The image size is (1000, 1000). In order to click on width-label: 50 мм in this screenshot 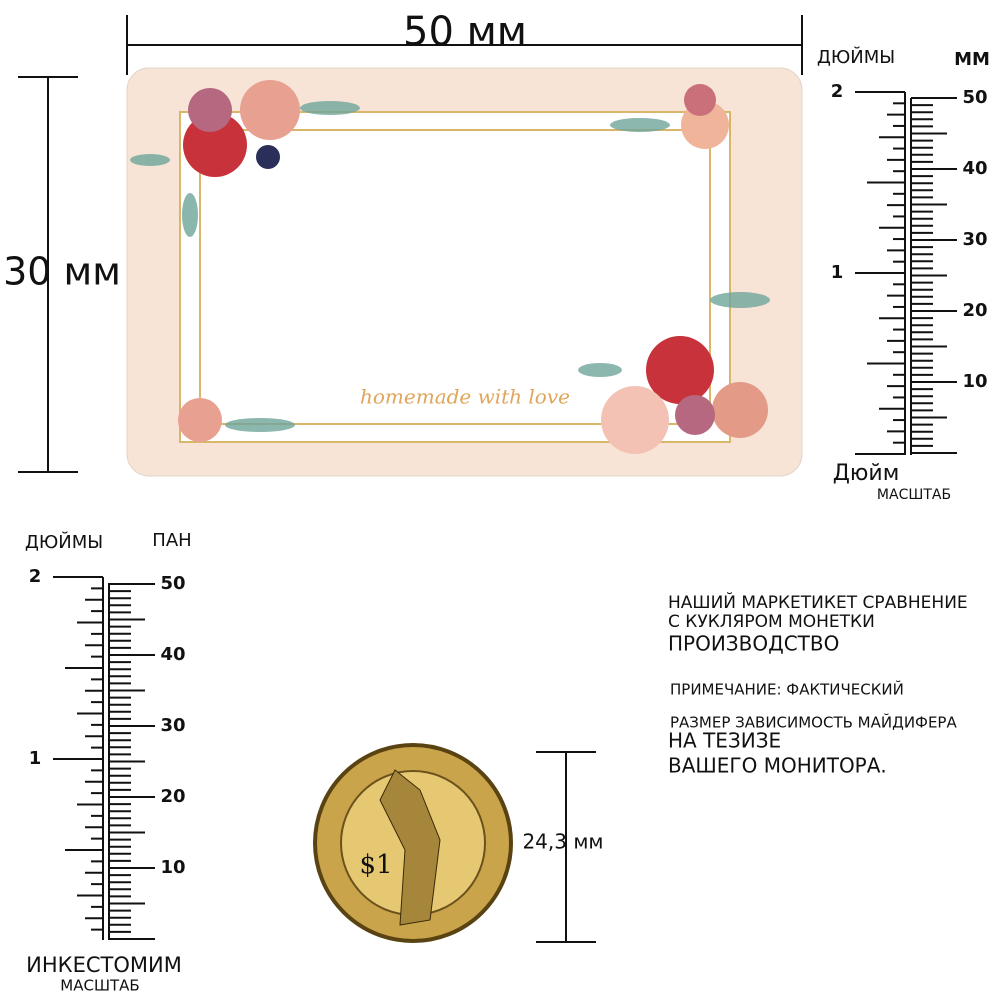, I will do `click(465, 32)`.